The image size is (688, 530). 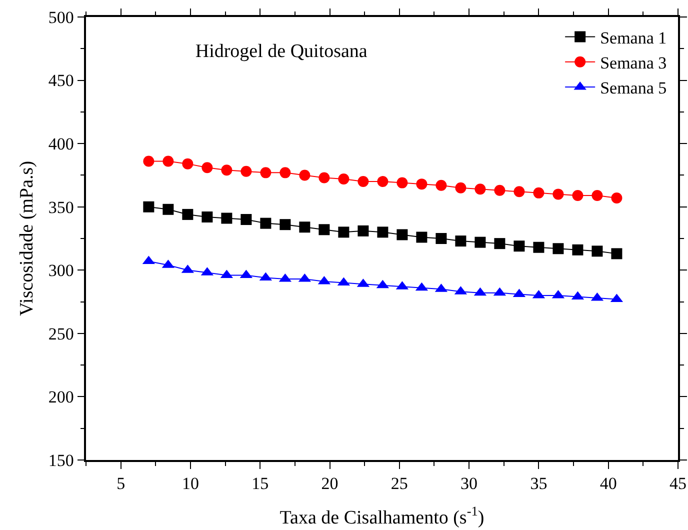 What do you see at coordinates (27, 238) in the screenshot?
I see `y-axis-title: Viscosidade (mPa.s)` at bounding box center [27, 238].